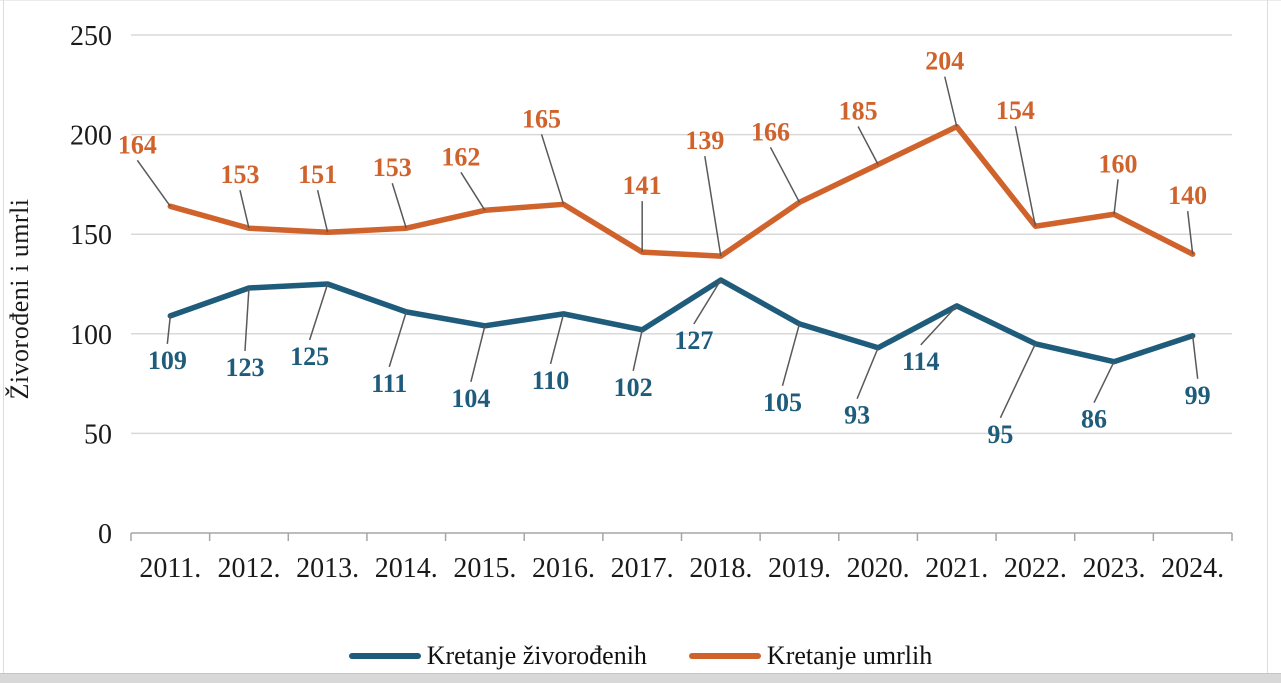 The height and width of the screenshot is (683, 1281). I want to click on data-label: 160, so click(1118, 163).